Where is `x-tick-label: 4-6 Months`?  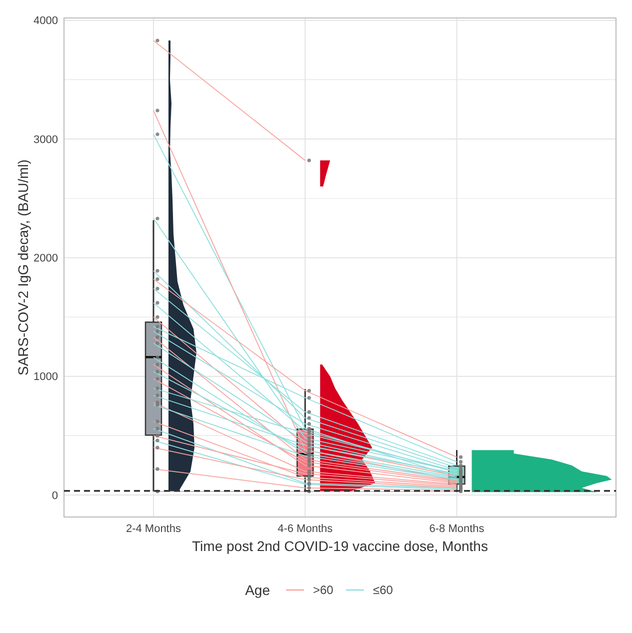
x-tick-label: 4-6 Months is located at coordinates (306, 529).